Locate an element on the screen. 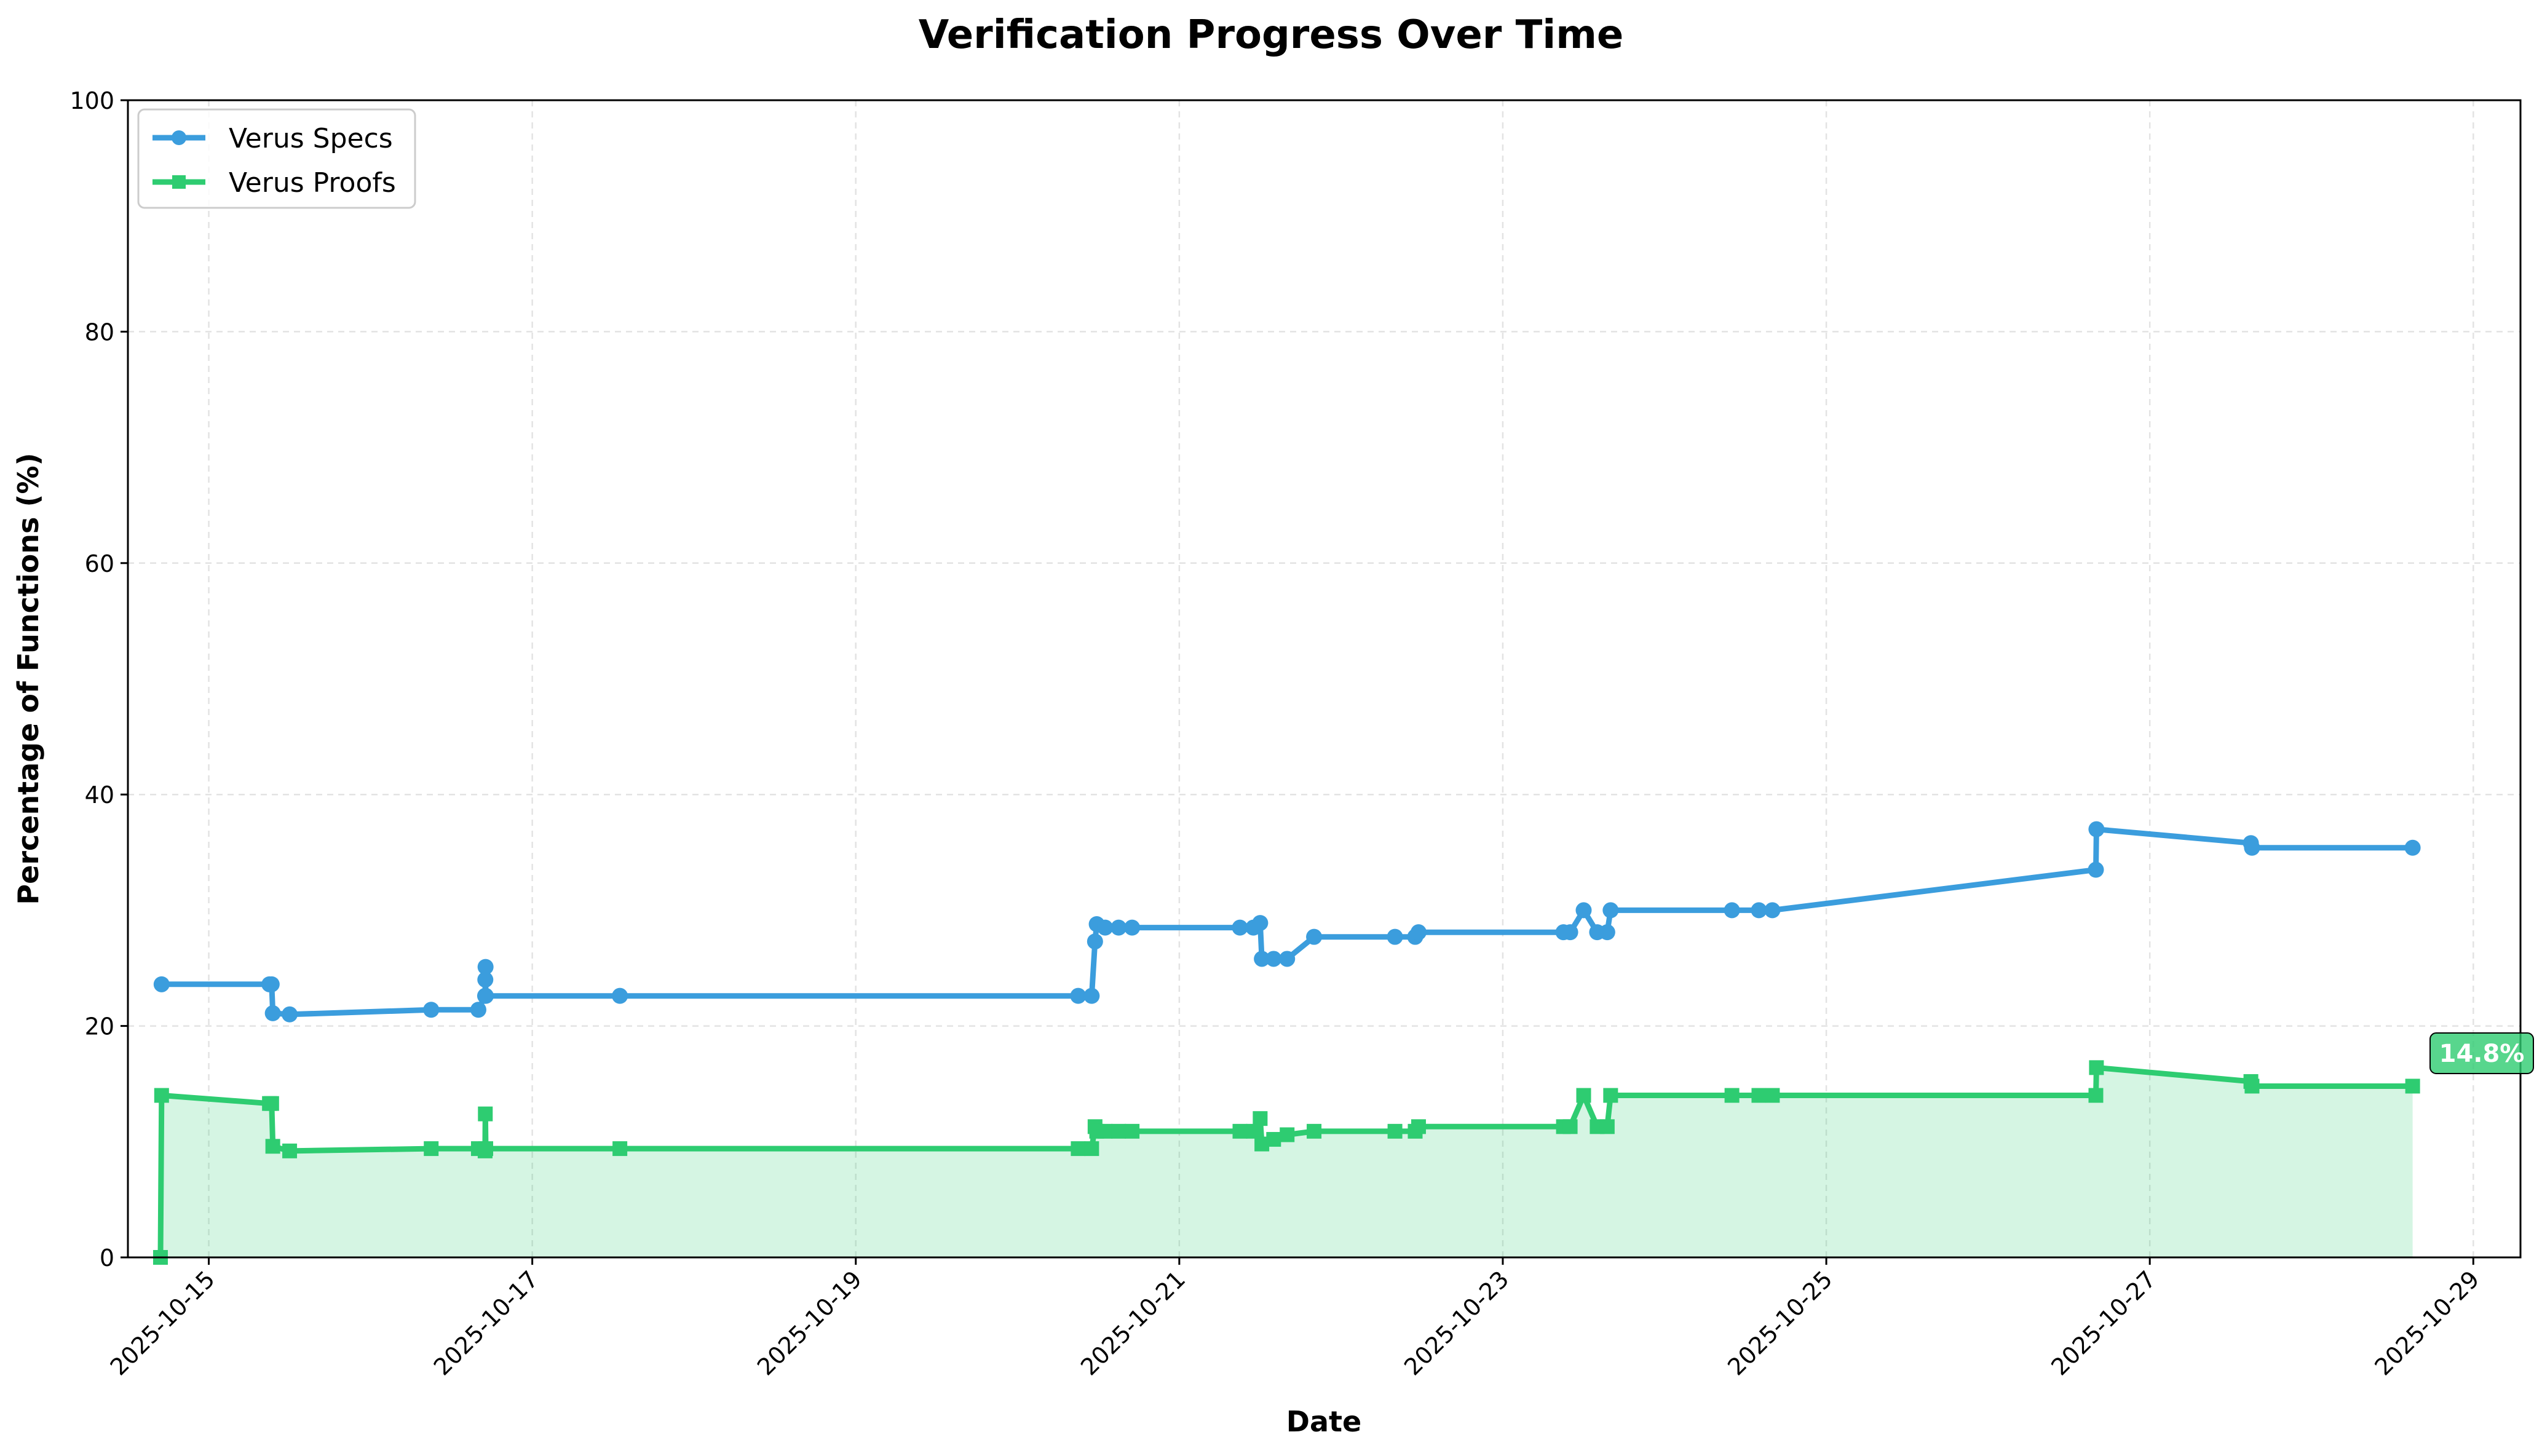  proofs-series is located at coordinates (1286, 1162).